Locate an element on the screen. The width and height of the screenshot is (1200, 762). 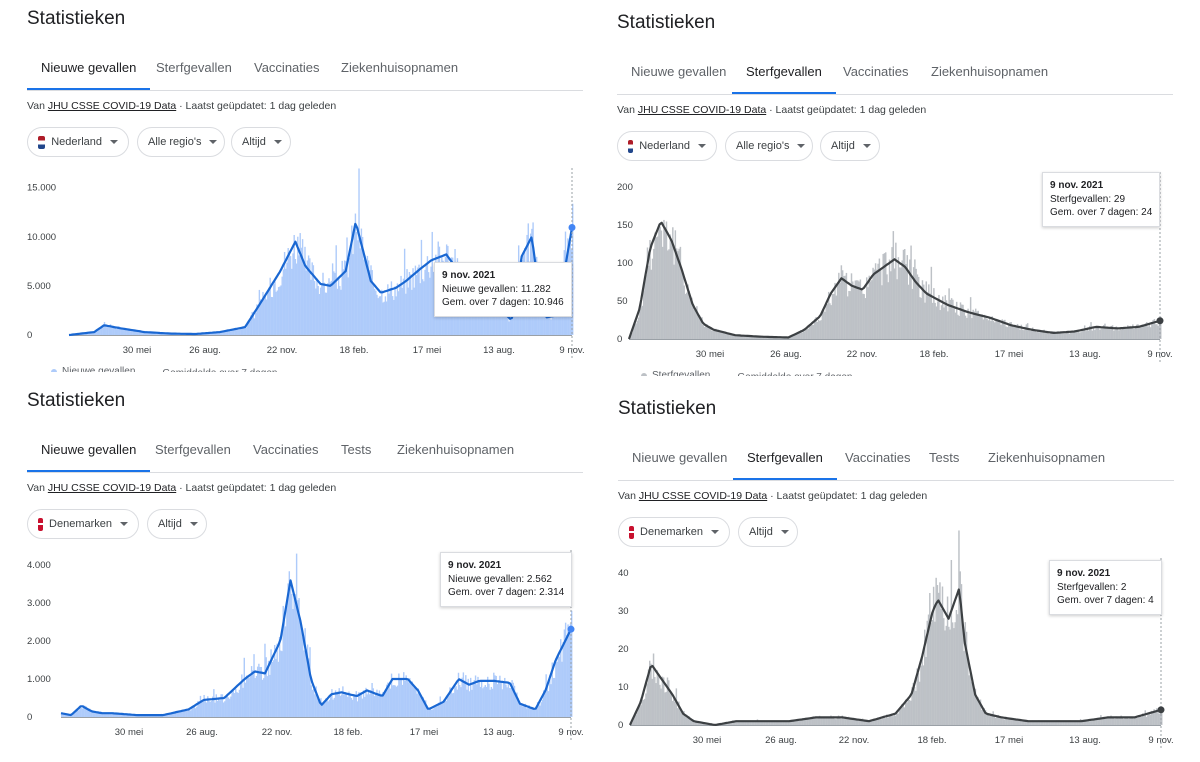
x-tick-label: 13 aug. is located at coordinates (499, 732).